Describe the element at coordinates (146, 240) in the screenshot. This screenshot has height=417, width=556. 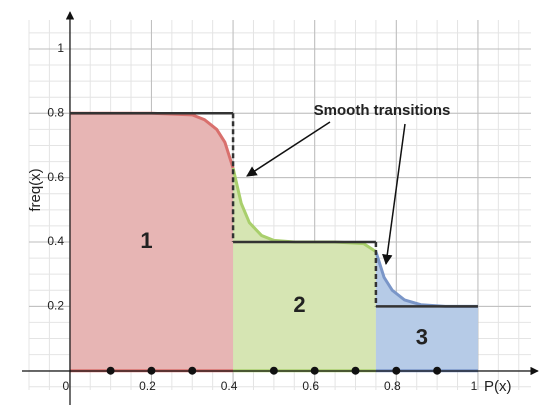
I see `region-label: 1` at that location.